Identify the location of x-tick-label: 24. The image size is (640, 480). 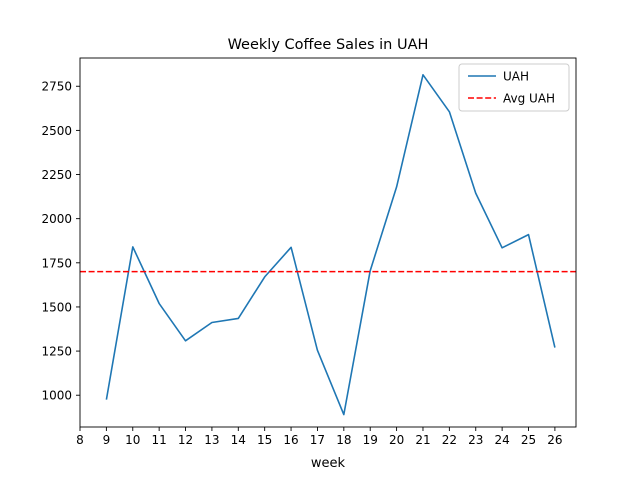
(501, 440).